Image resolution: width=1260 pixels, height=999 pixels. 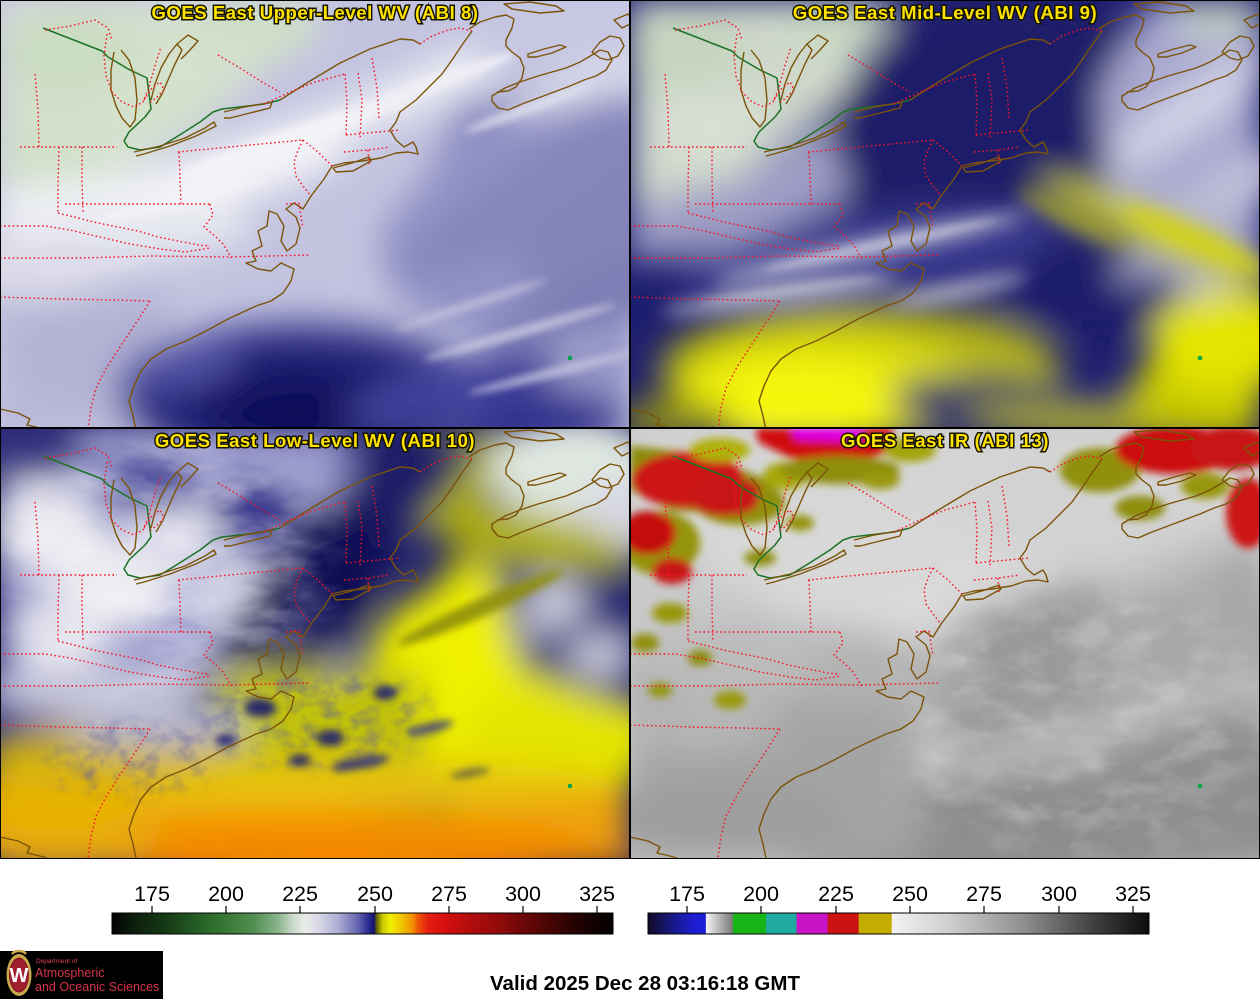 I want to click on svg-text: Atmospheric, so click(x=69, y=973).